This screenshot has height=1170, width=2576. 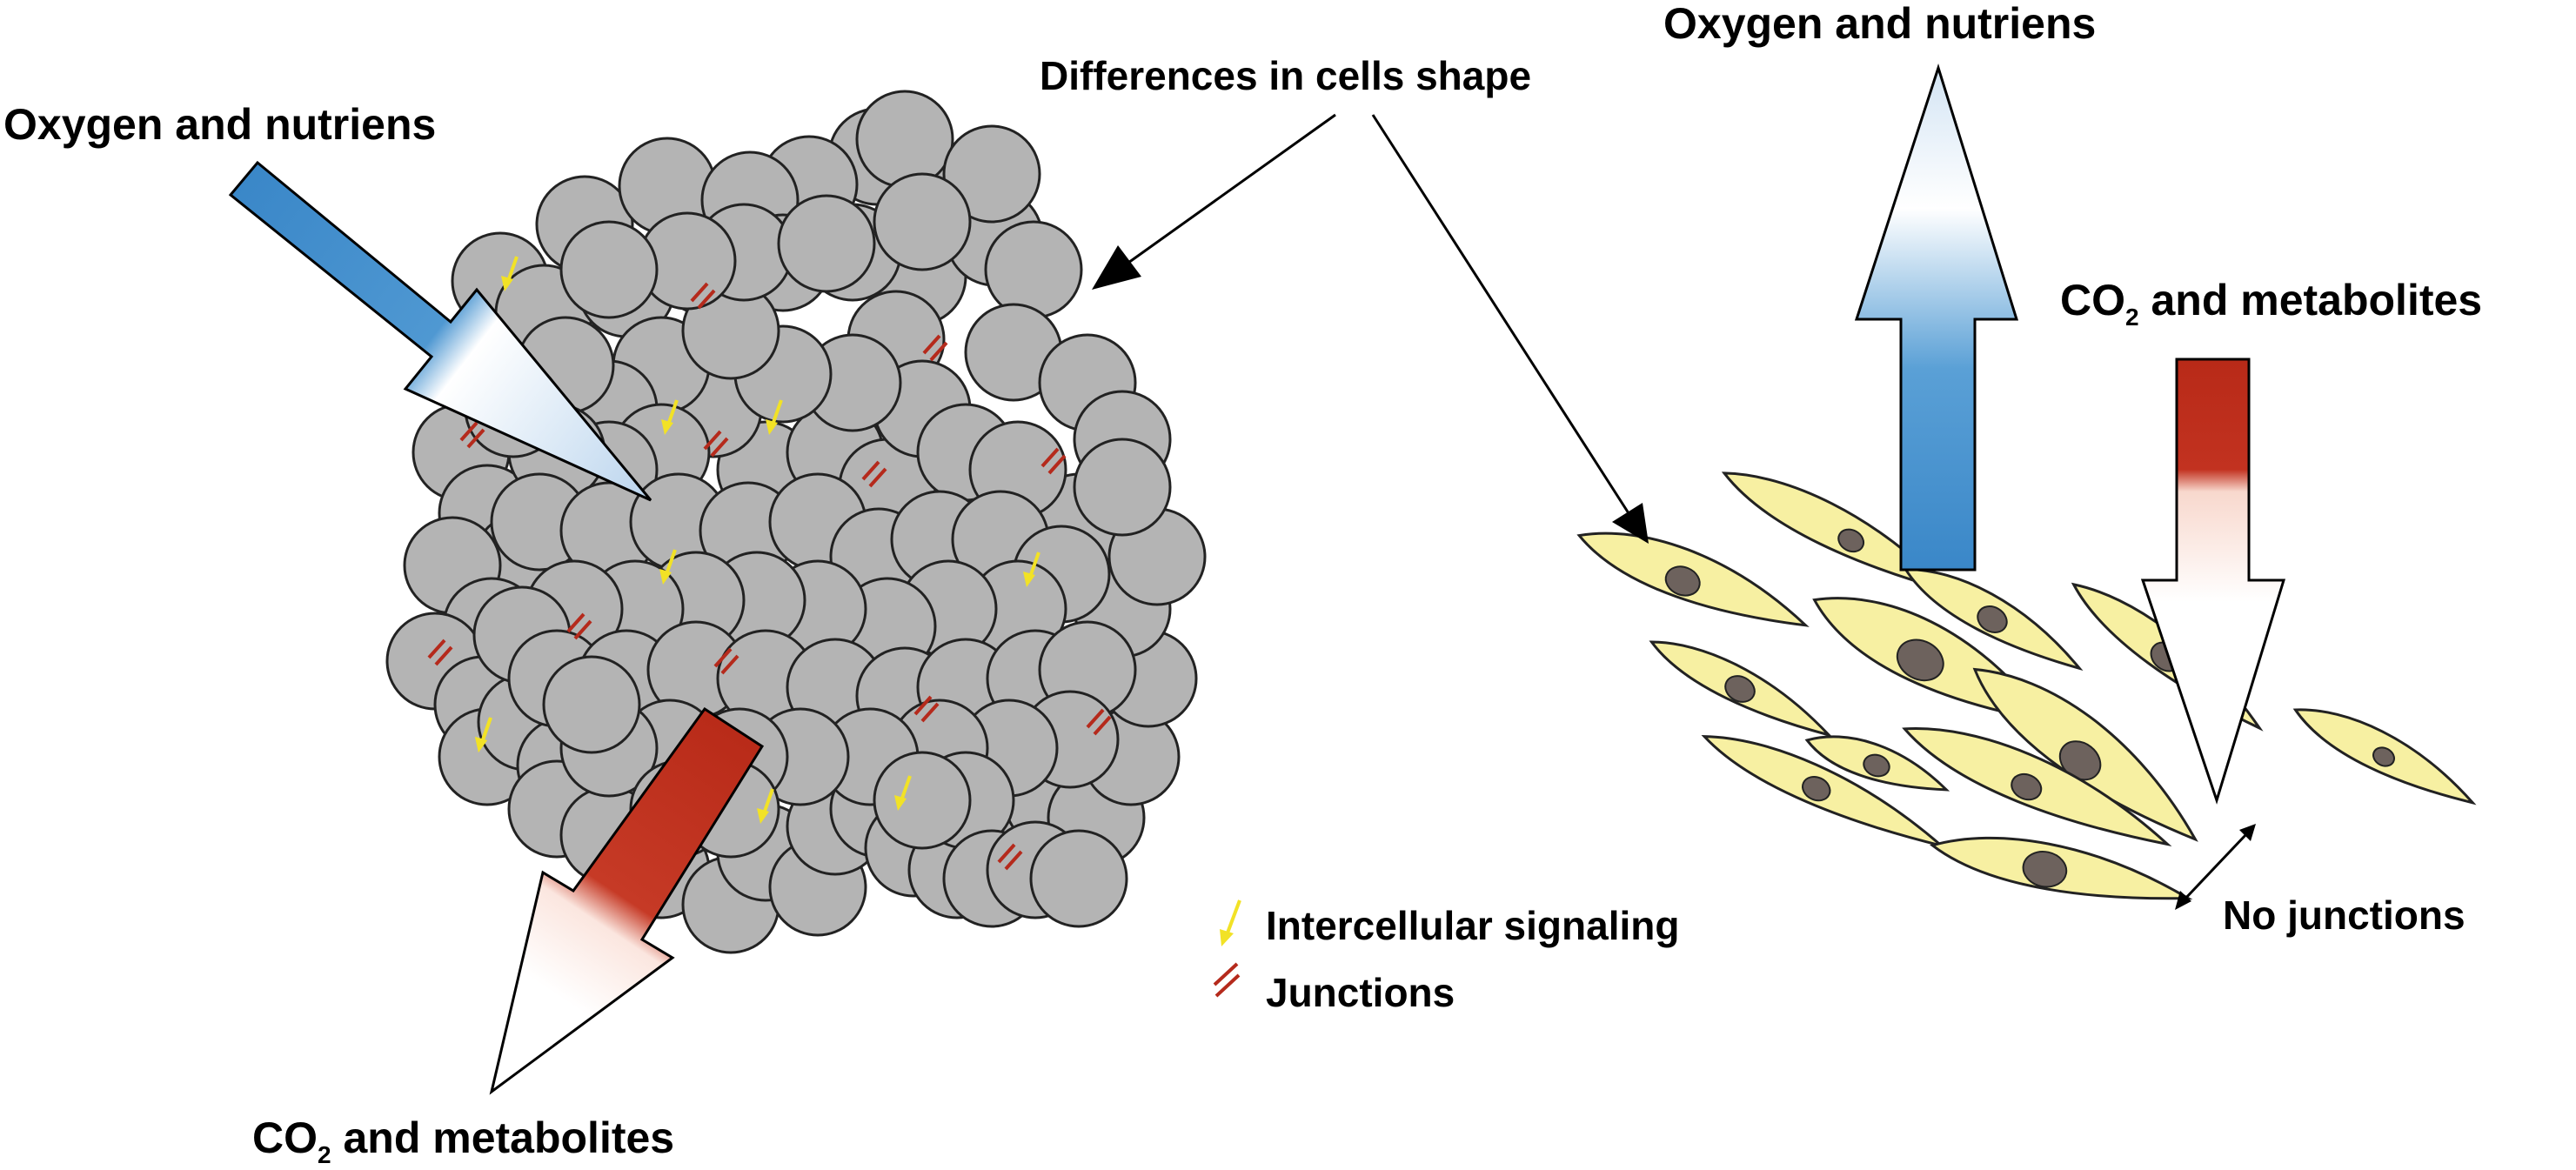 I want to click on red-double-line-icon, so click(x=1227, y=980).